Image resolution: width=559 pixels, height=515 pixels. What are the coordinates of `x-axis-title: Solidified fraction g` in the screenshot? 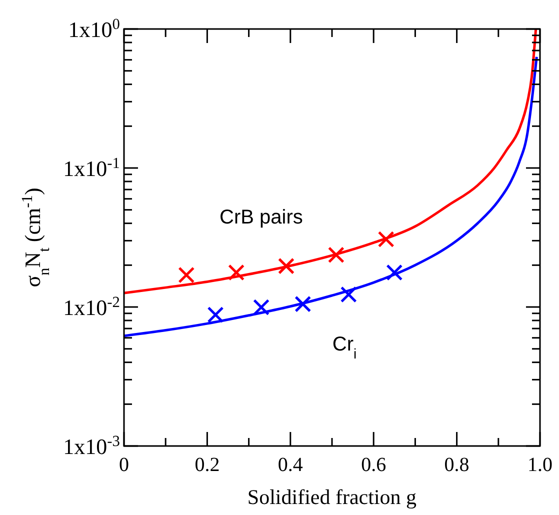 It's located at (332, 497).